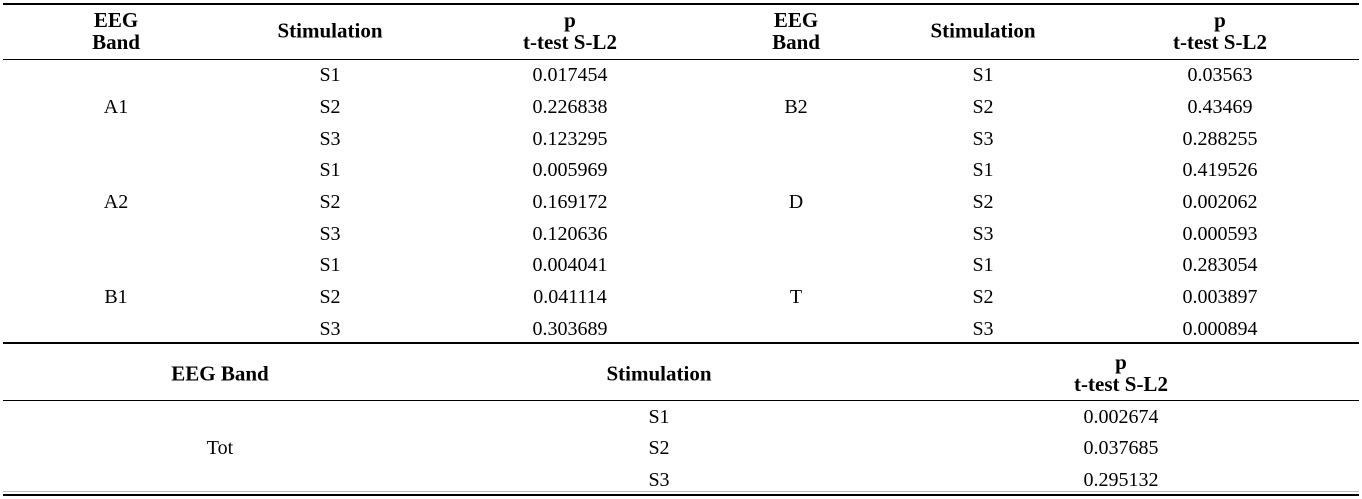 The height and width of the screenshot is (499, 1362). Describe the element at coordinates (1220, 139) in the screenshot. I see `p-value-cell: 0.288255` at that location.